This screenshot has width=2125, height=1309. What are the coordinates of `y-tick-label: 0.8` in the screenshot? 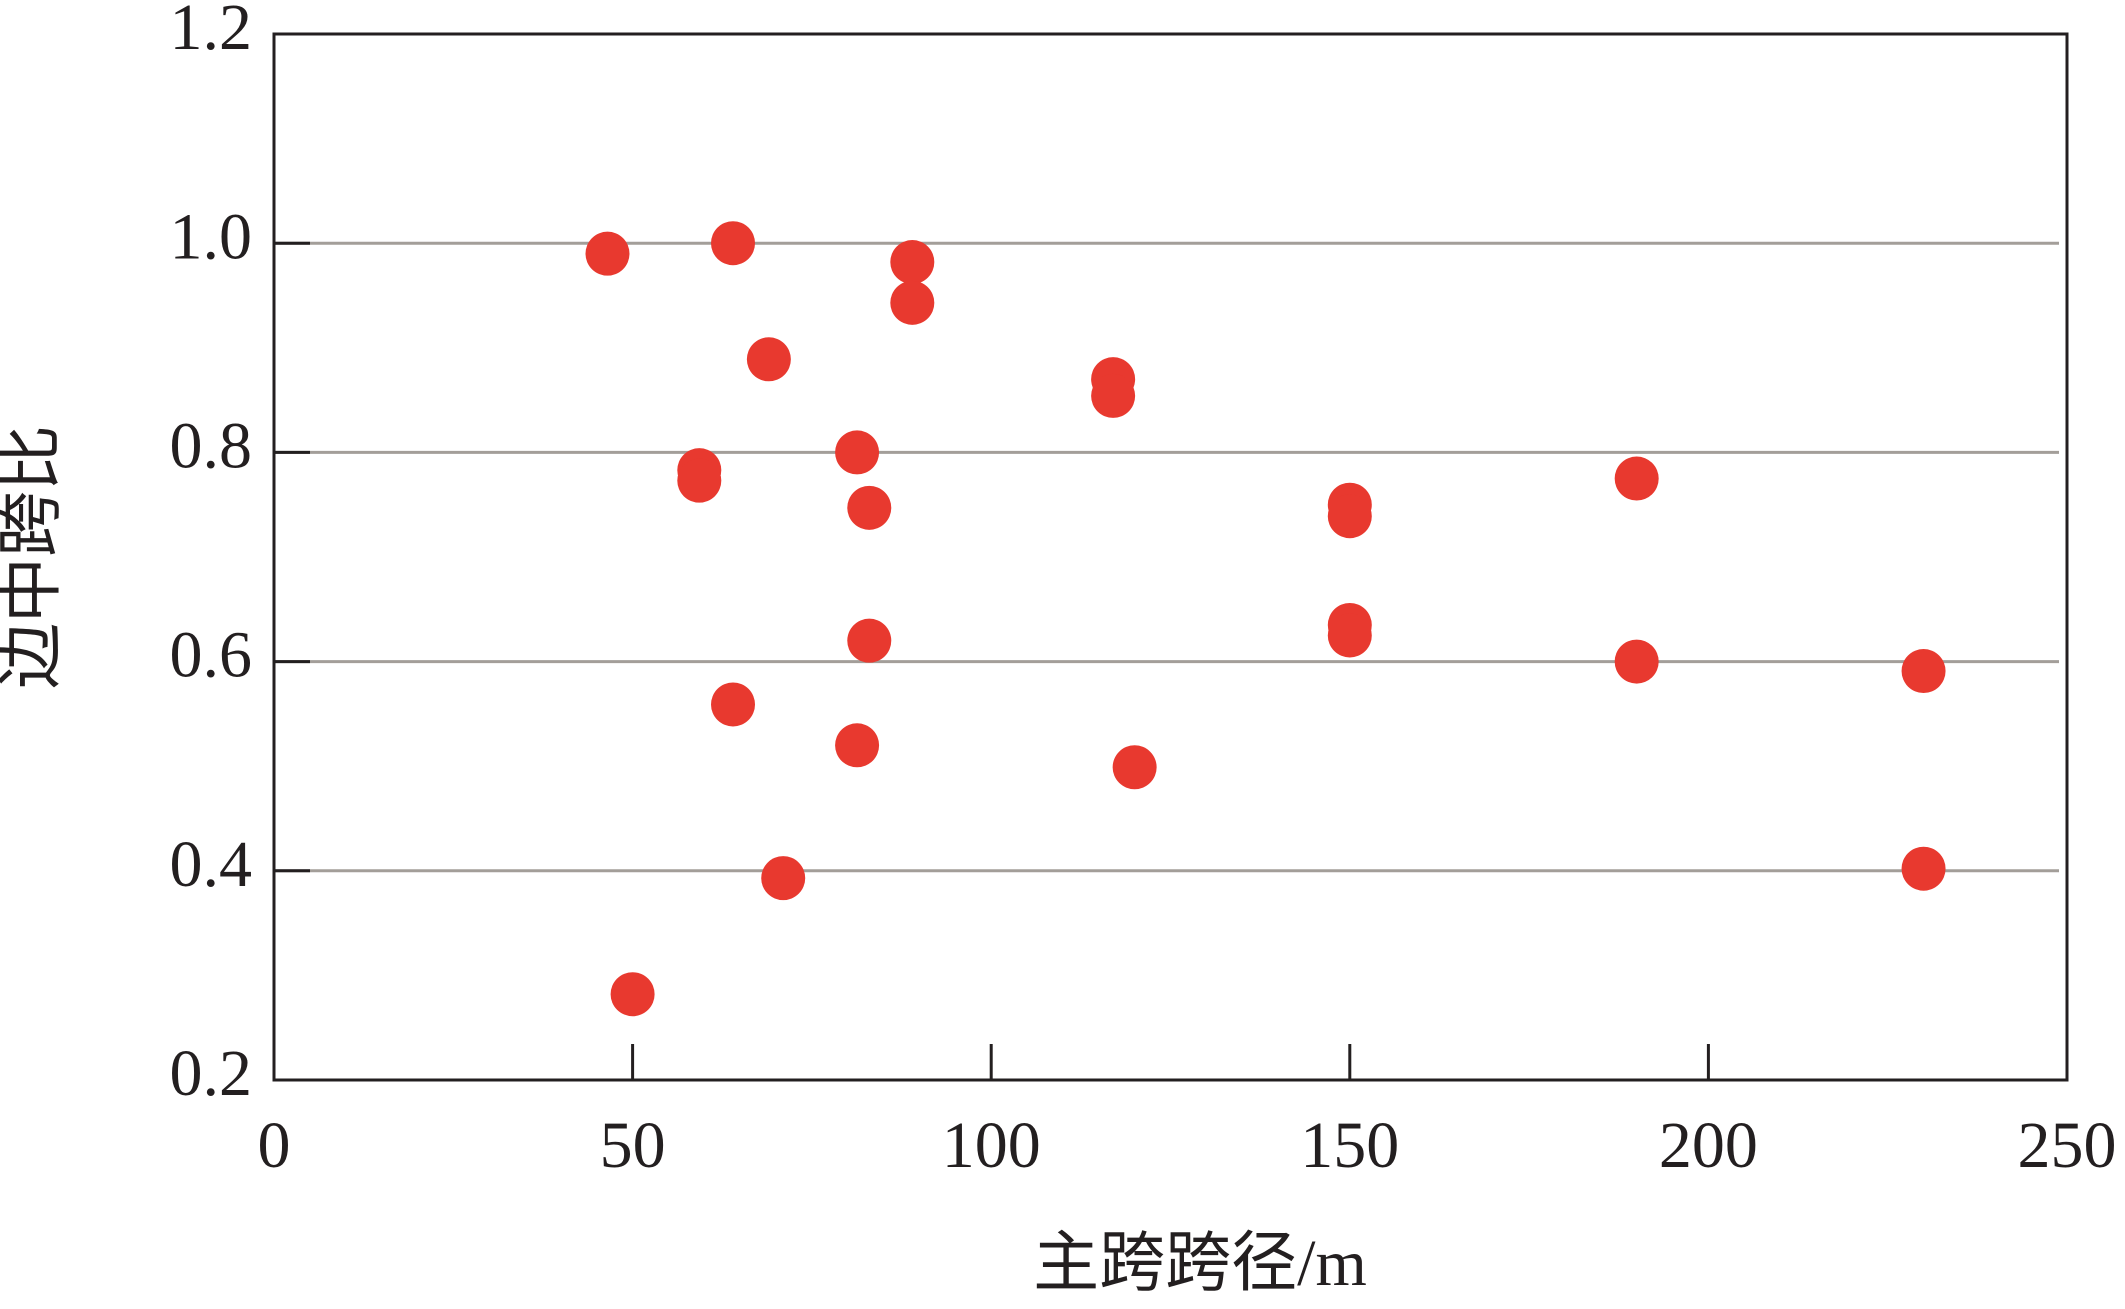 It's located at (211, 446).